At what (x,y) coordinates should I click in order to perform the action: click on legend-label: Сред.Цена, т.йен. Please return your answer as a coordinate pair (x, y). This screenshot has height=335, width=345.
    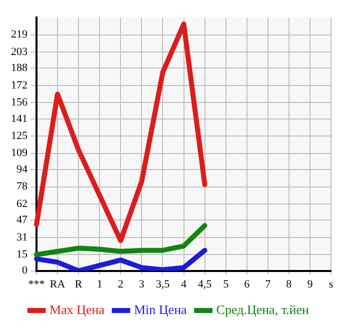
    Looking at the image, I should click on (263, 309).